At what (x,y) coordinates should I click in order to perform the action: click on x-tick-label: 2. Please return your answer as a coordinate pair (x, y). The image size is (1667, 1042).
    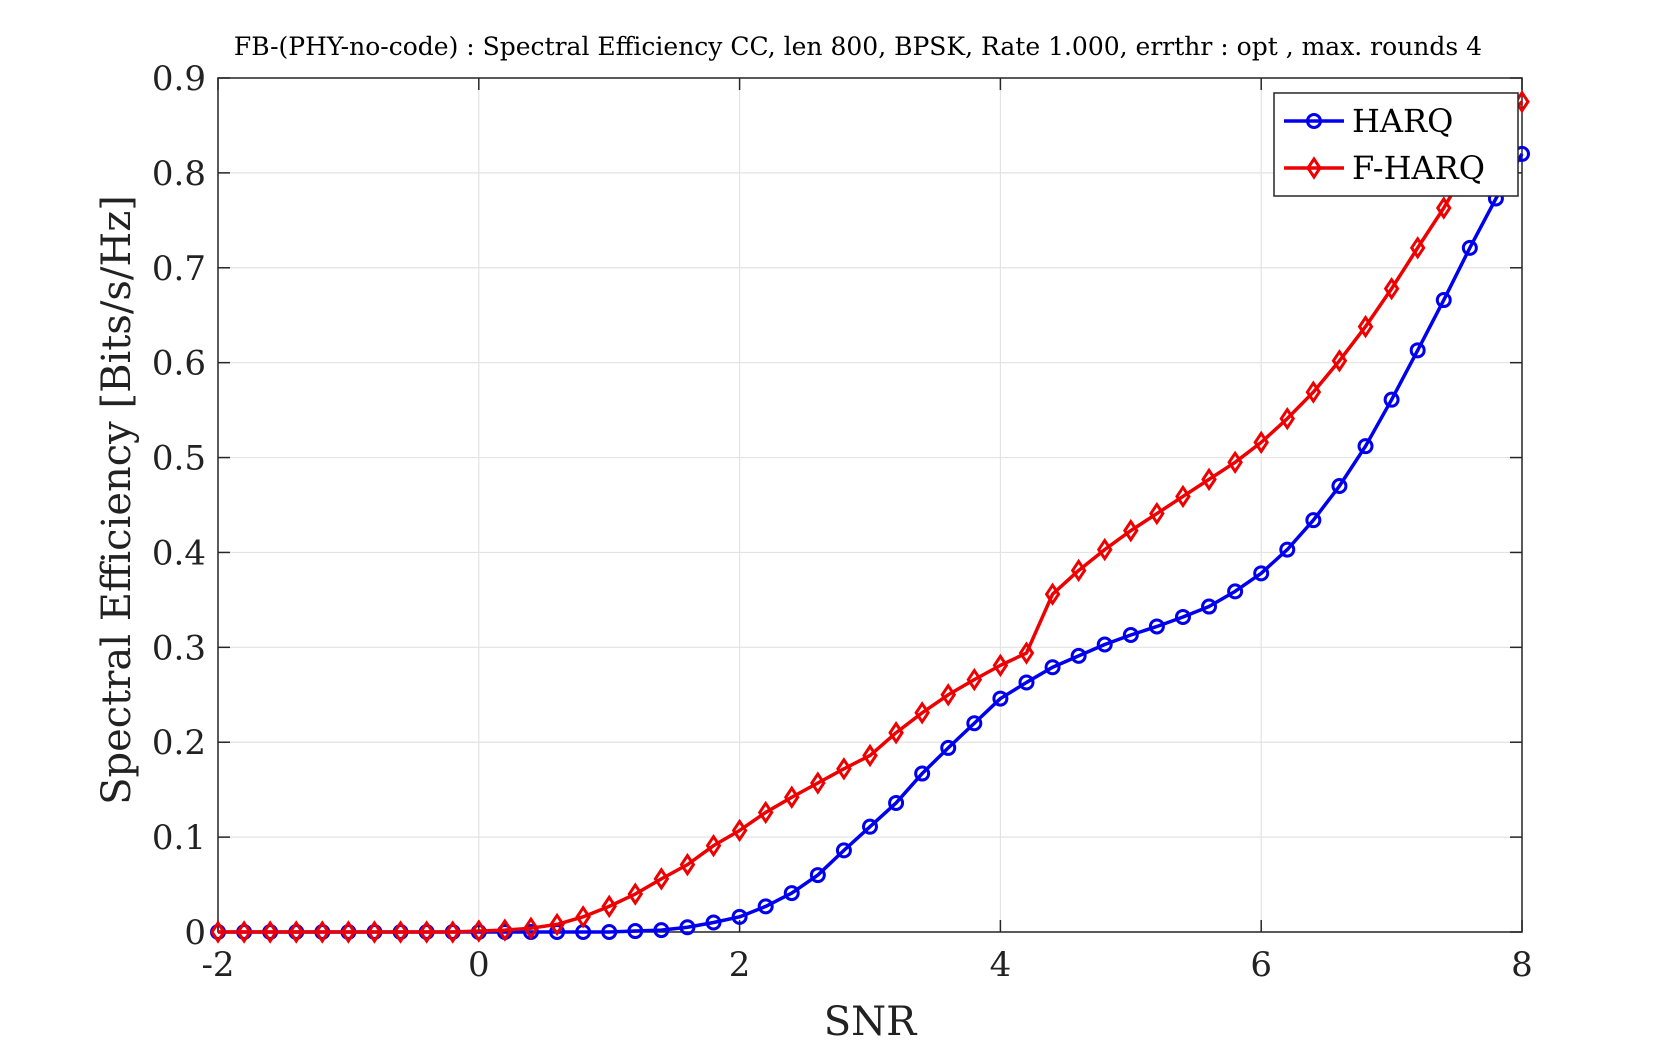
    Looking at the image, I should click on (740, 965).